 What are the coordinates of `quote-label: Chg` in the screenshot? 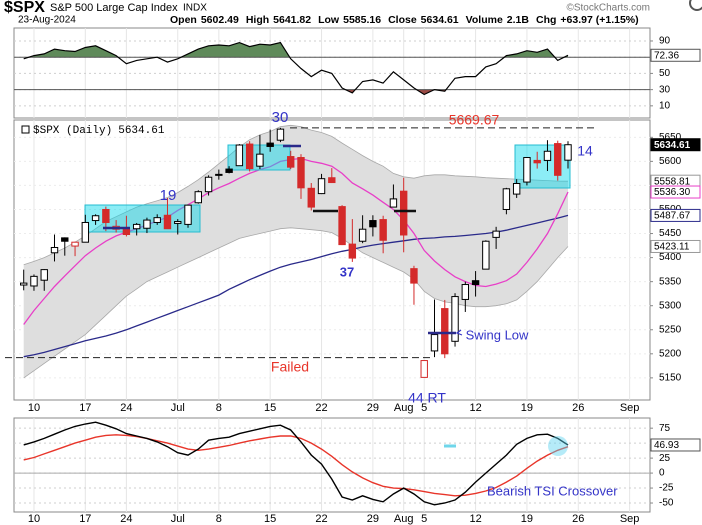 It's located at (546, 20).